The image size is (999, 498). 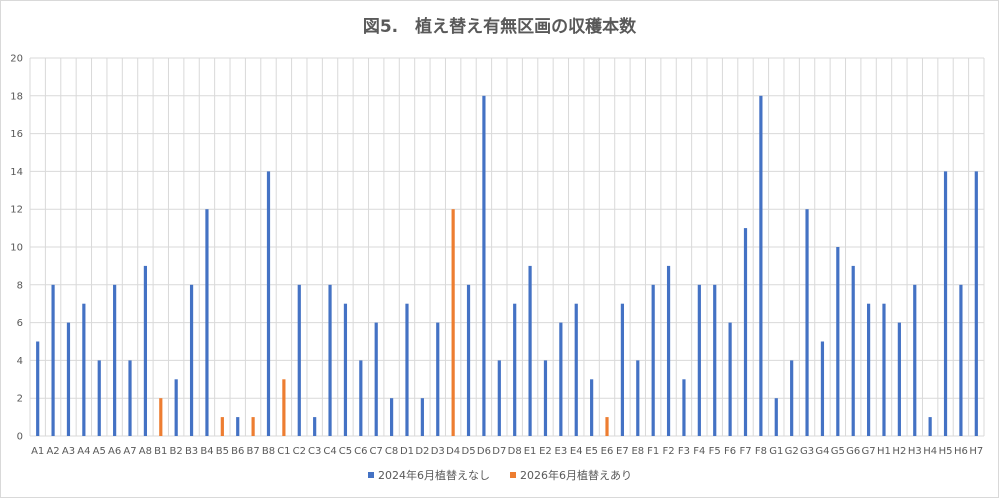 I want to click on x-tick-label: E4, so click(x=576, y=451).